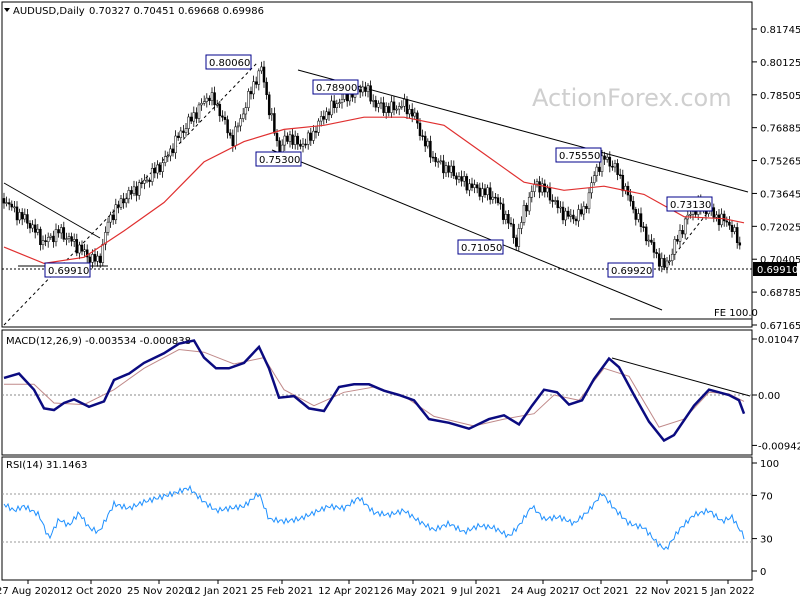 Image resolution: width=800 pixels, height=600 pixels. I want to click on price-tick-label: 0.80125, so click(780, 63).